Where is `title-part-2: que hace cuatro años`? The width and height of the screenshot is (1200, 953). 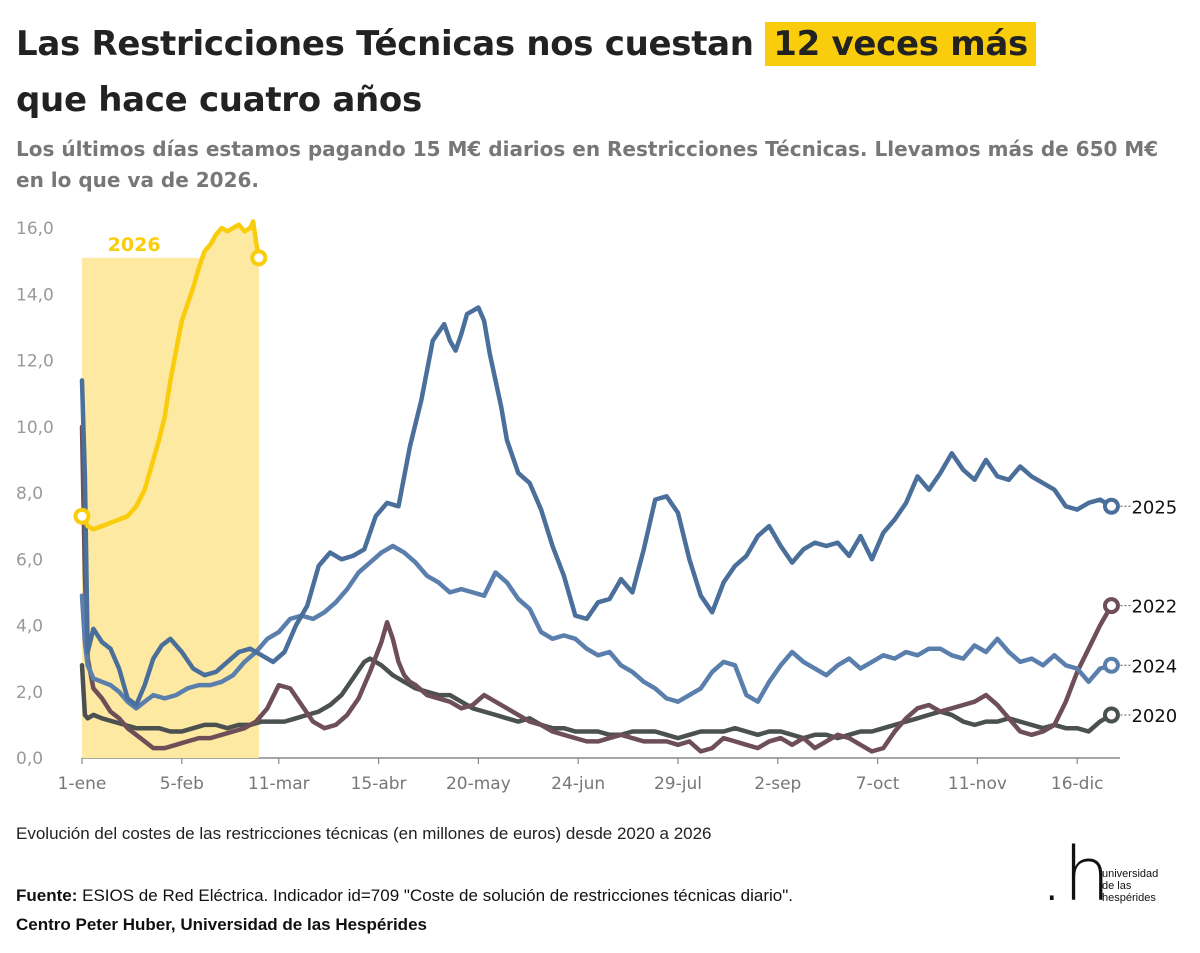 title-part-2: que hace cuatro años is located at coordinates (219, 100).